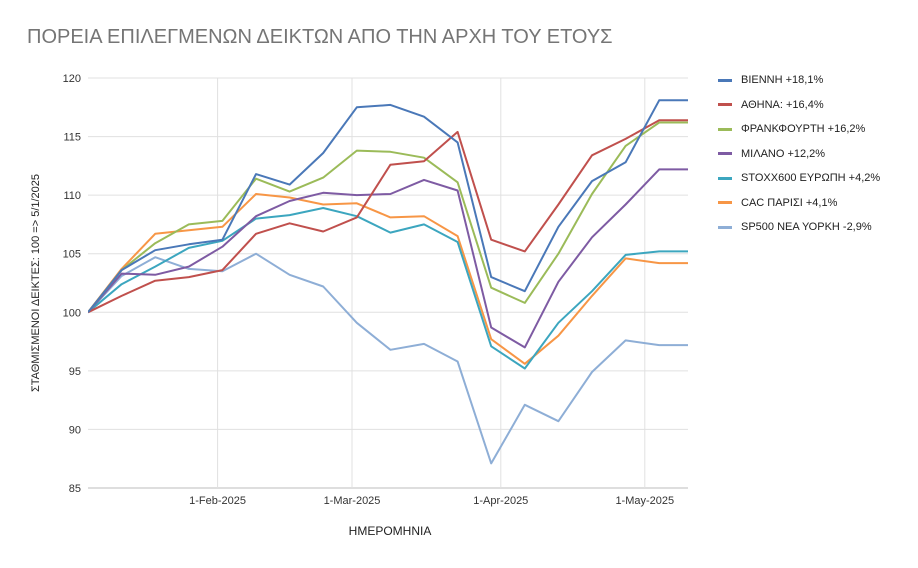 The height and width of the screenshot is (568, 918). Describe the element at coordinates (75, 430) in the screenshot. I see `y-tick-label: 90` at that location.